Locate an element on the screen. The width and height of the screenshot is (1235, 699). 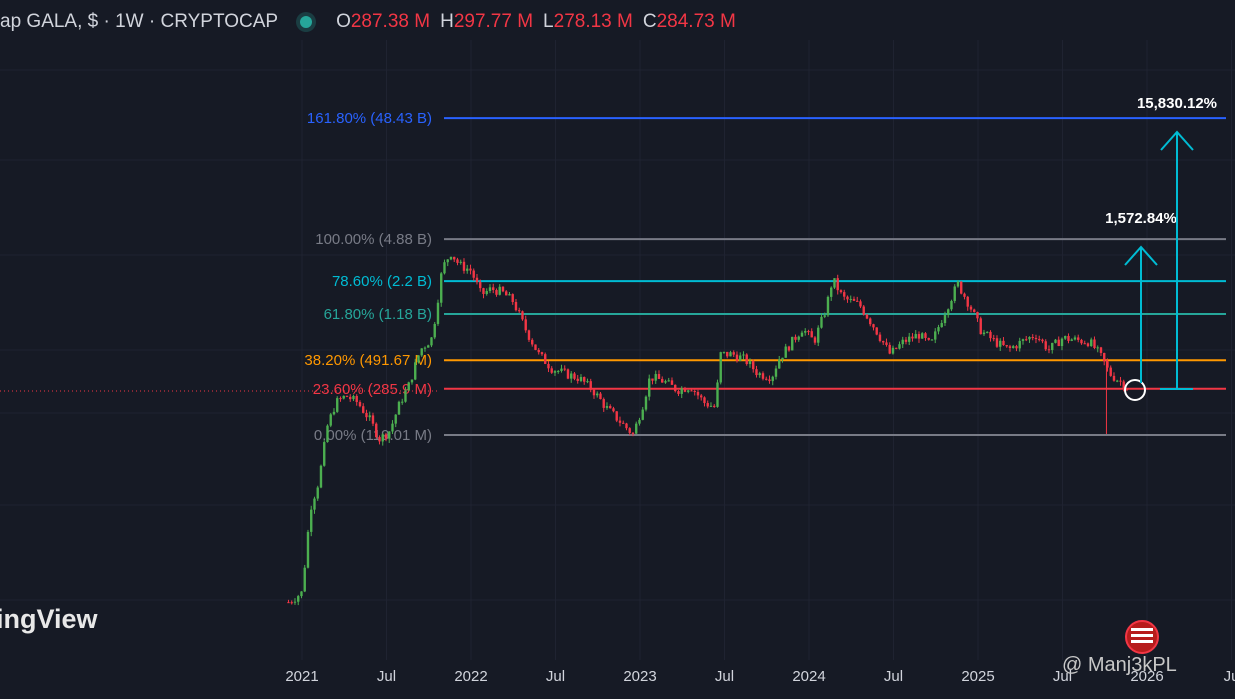
x-tick-label: Ju is located at coordinates (1229, 676).